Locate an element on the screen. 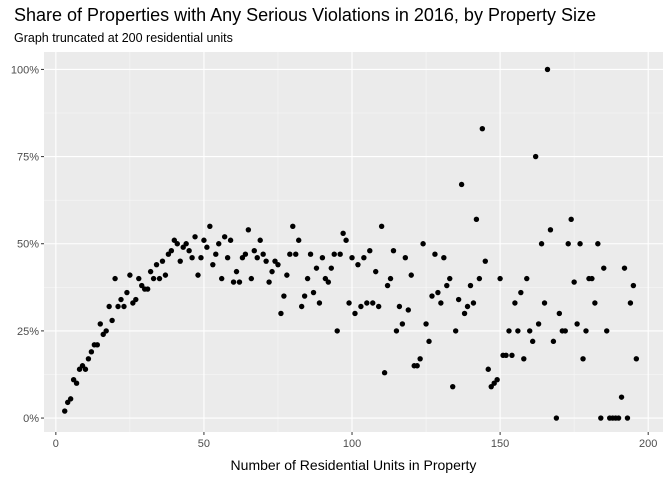 Image resolution: width=672 pixels, height=480 pixels. x-tick-label: 200 is located at coordinates (648, 444).